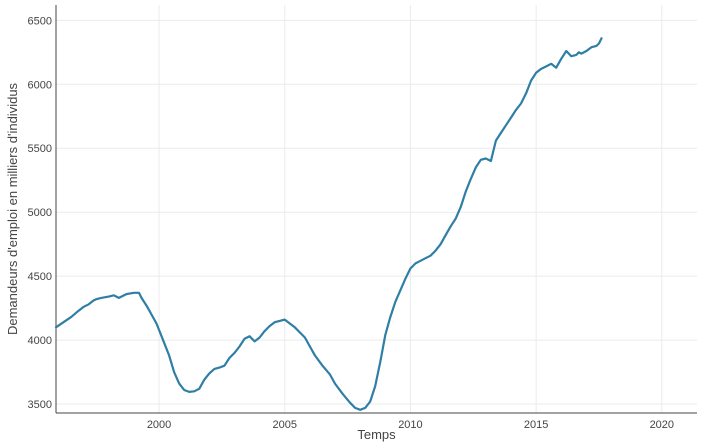  I want to click on y-tick-label: 5500, so click(40, 149).